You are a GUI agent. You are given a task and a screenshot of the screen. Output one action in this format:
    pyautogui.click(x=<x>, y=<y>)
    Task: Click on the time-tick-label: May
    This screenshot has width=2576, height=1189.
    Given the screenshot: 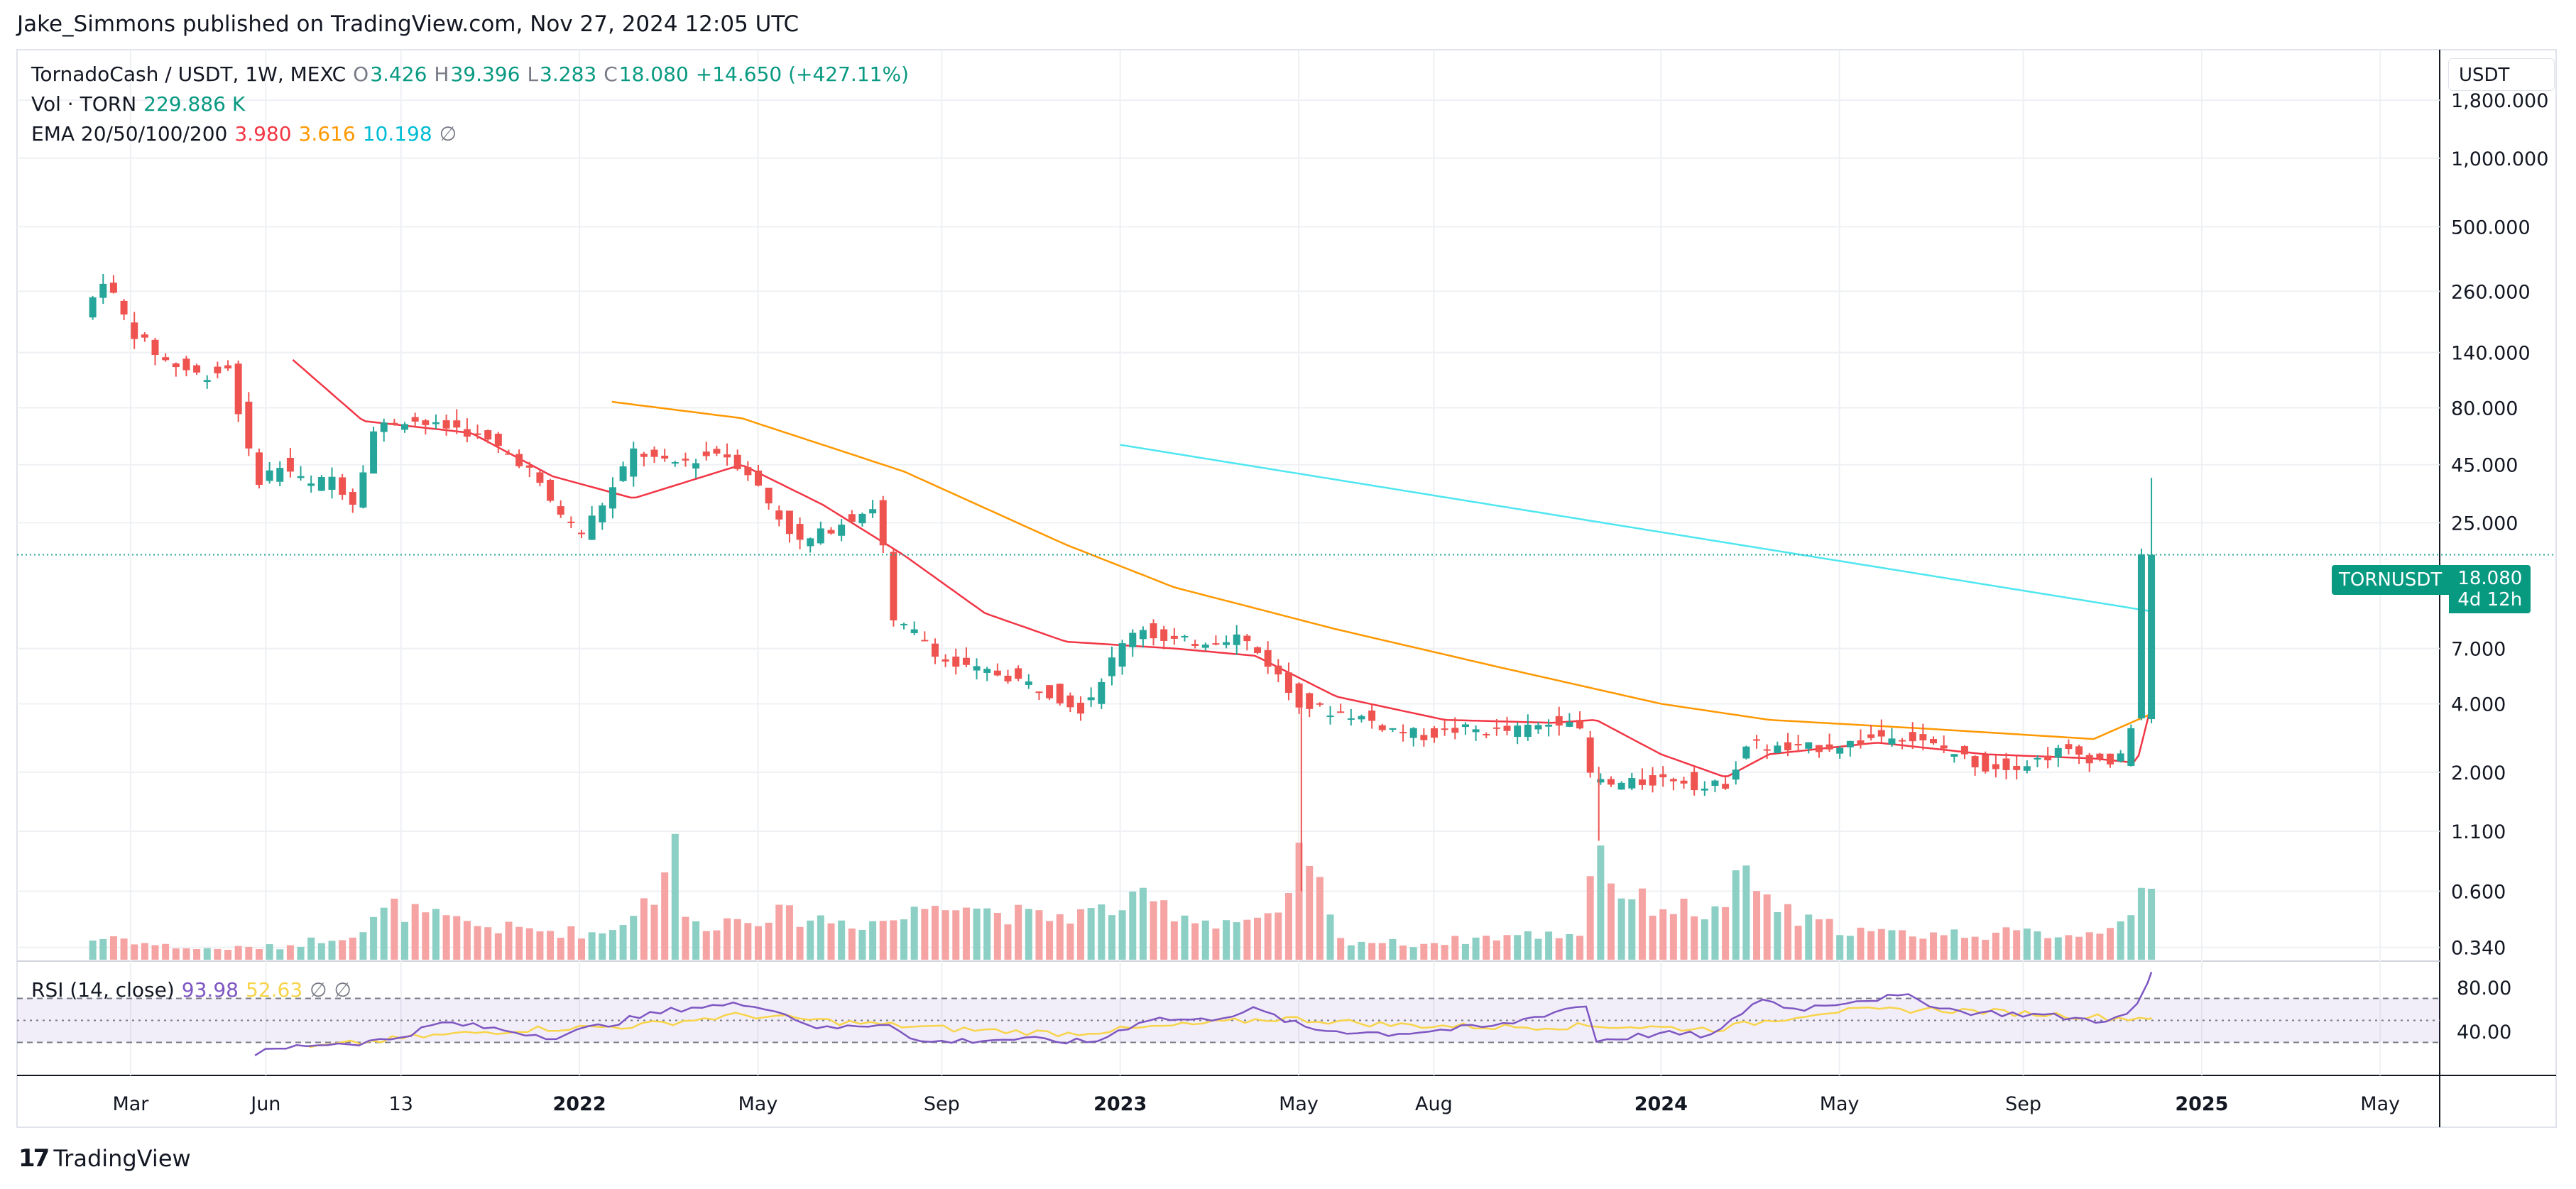 What is the action you would take?
    pyautogui.click(x=1840, y=1104)
    